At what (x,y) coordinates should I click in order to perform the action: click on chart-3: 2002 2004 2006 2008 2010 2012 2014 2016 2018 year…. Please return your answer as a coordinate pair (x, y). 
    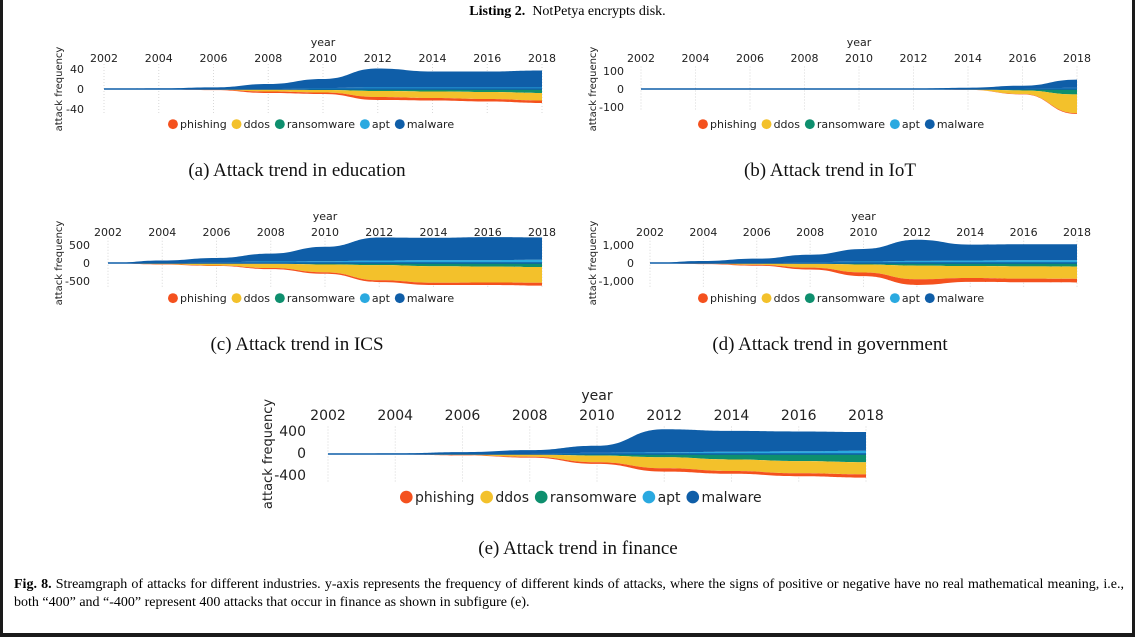
    Looking at the image, I should click on (305, 282).